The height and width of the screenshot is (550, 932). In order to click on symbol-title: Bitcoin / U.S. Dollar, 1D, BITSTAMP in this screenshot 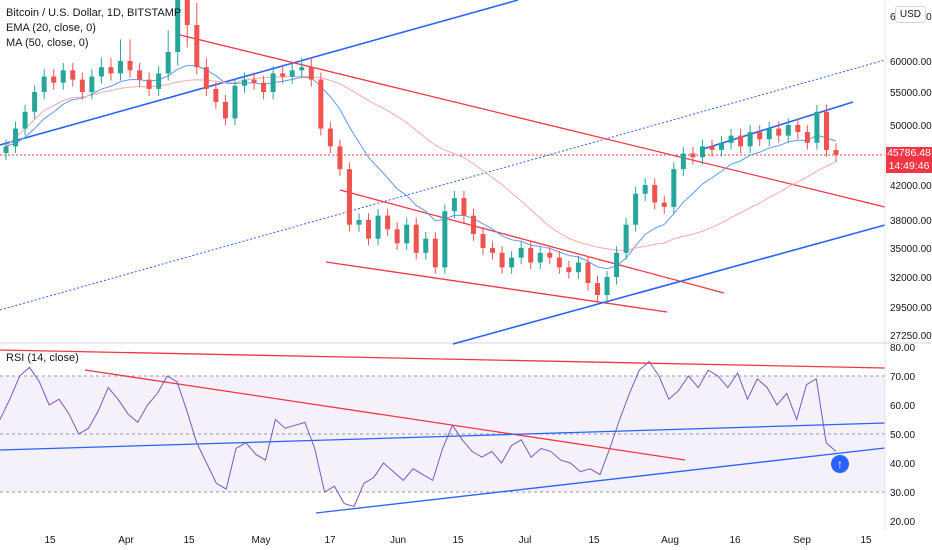, I will do `click(94, 13)`.